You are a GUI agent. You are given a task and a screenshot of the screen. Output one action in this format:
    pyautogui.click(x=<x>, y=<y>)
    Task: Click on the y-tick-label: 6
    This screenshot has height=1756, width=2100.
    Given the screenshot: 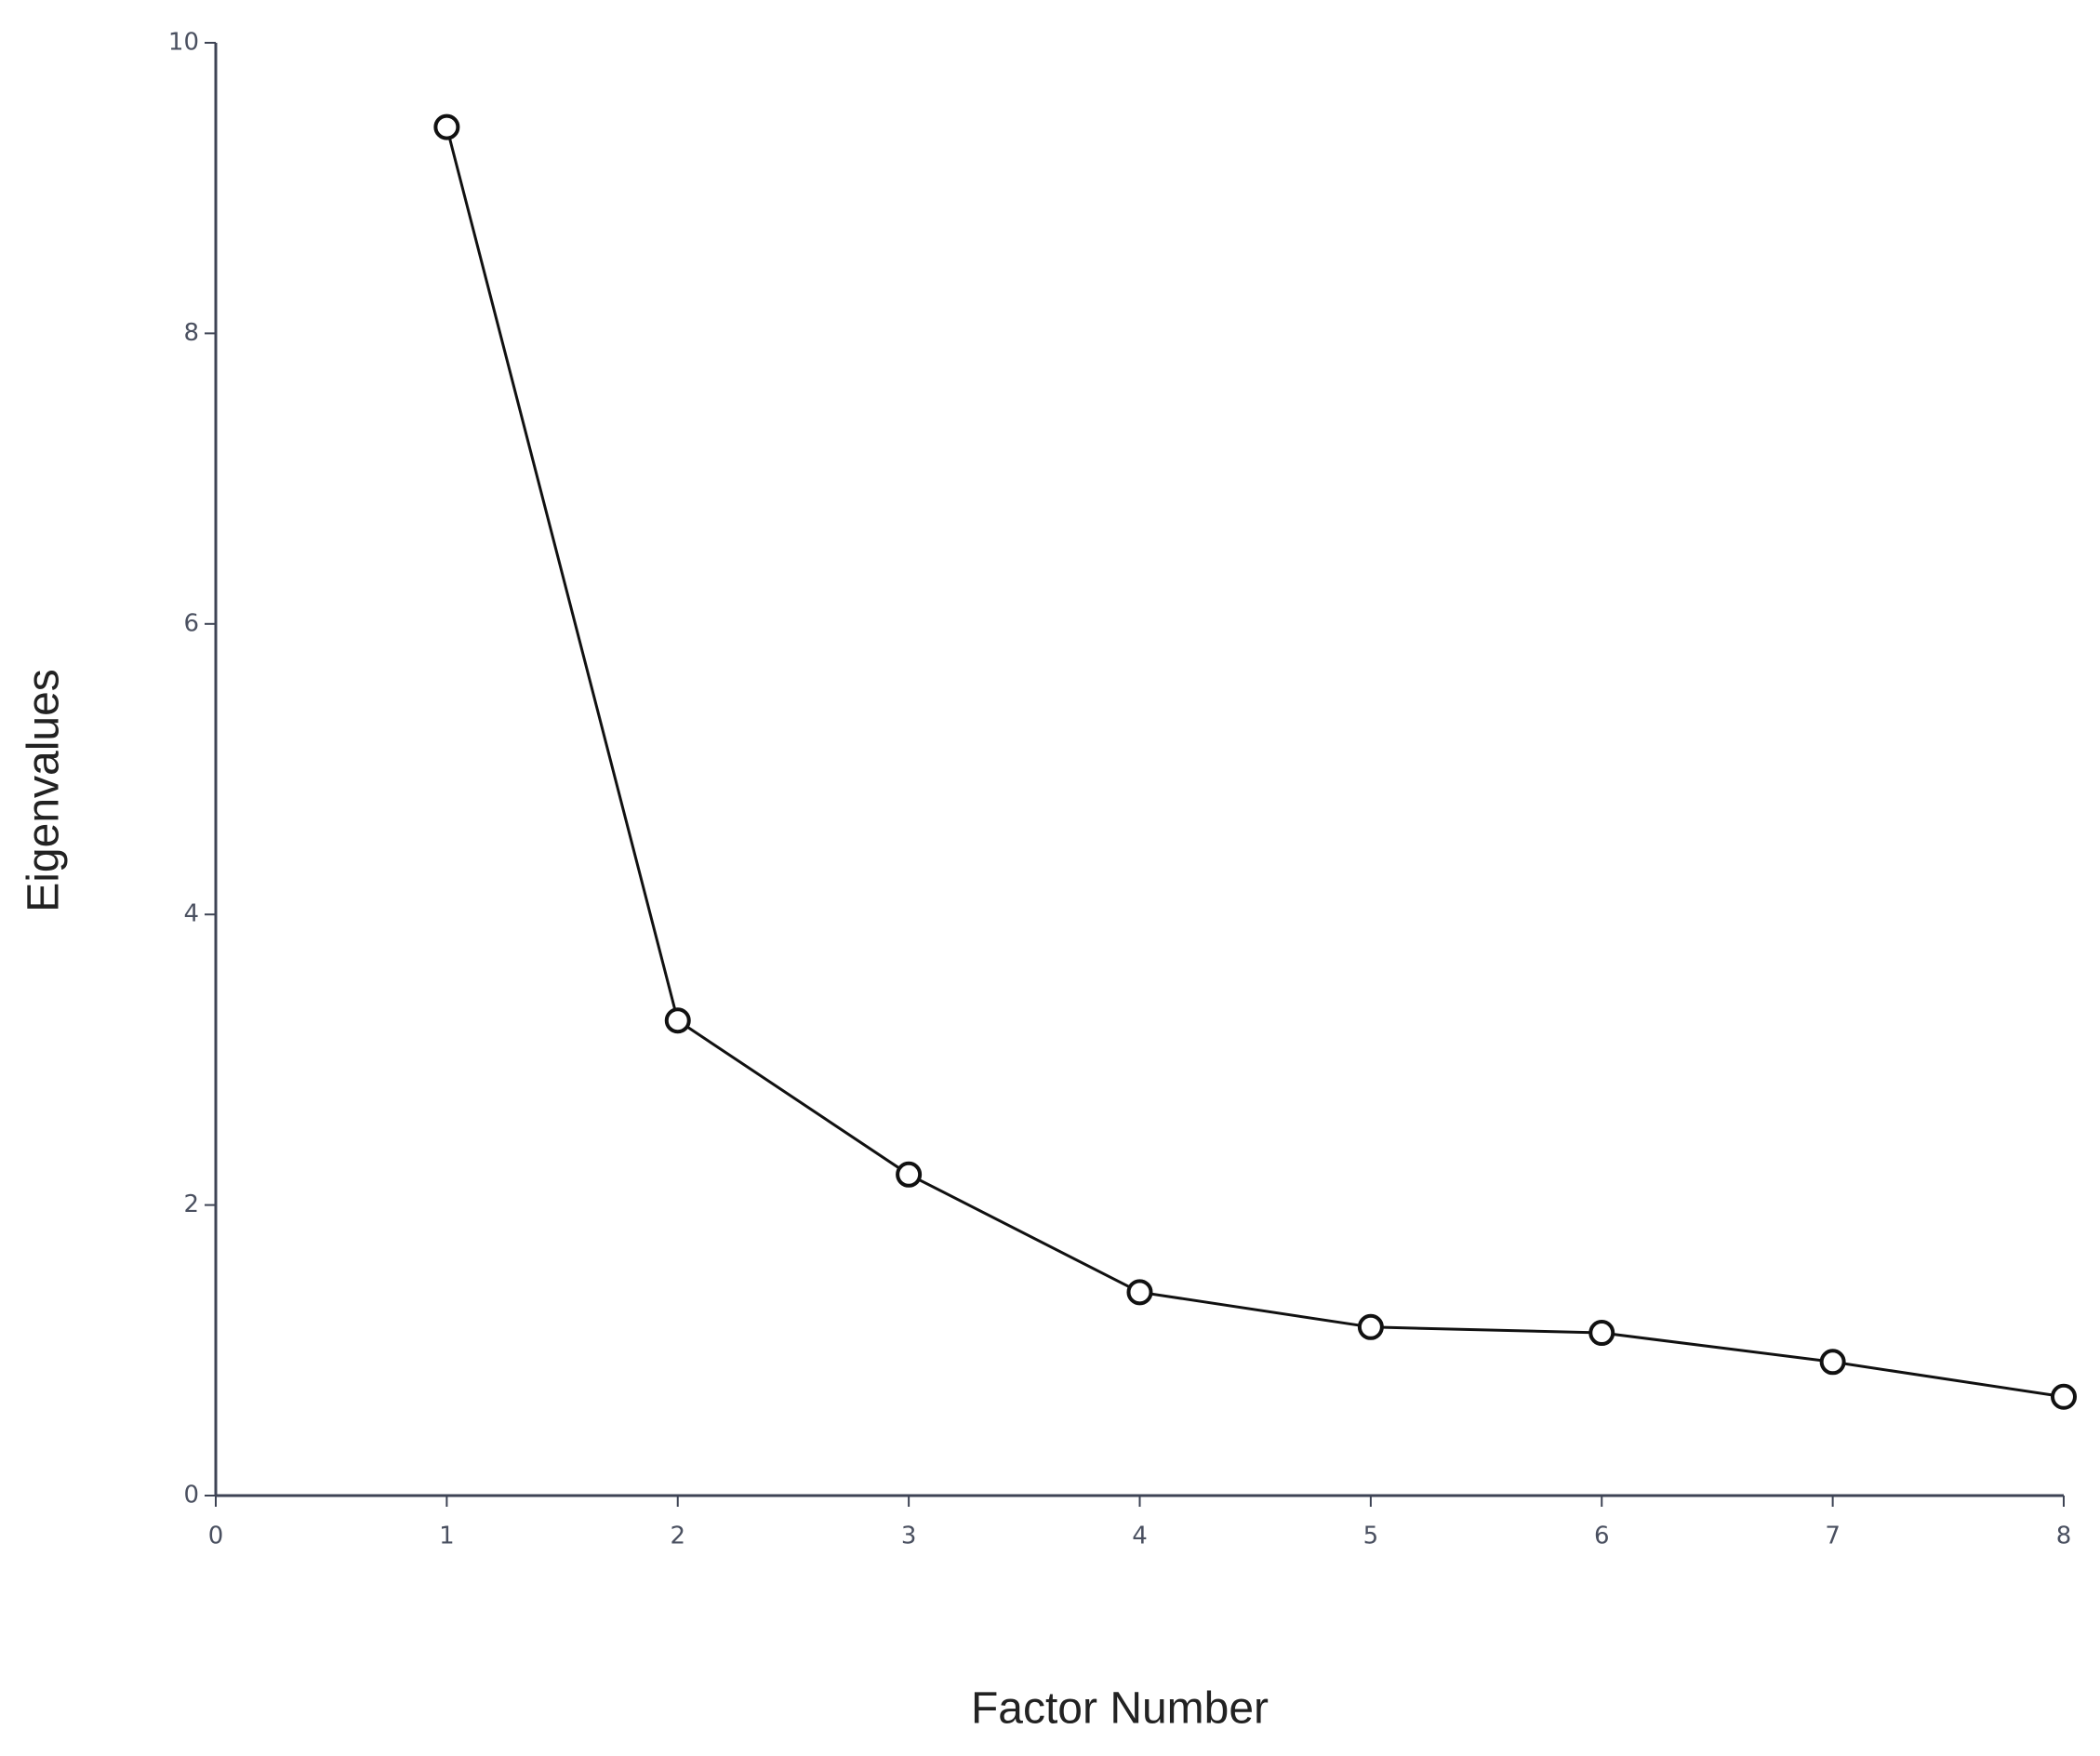 What is the action you would take?
    pyautogui.click(x=191, y=623)
    